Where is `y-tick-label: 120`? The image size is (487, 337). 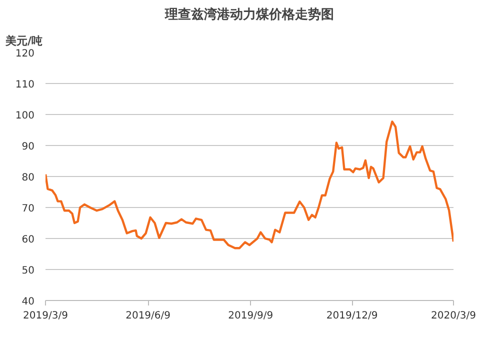 y-tick-label: 120 is located at coordinates (25, 54).